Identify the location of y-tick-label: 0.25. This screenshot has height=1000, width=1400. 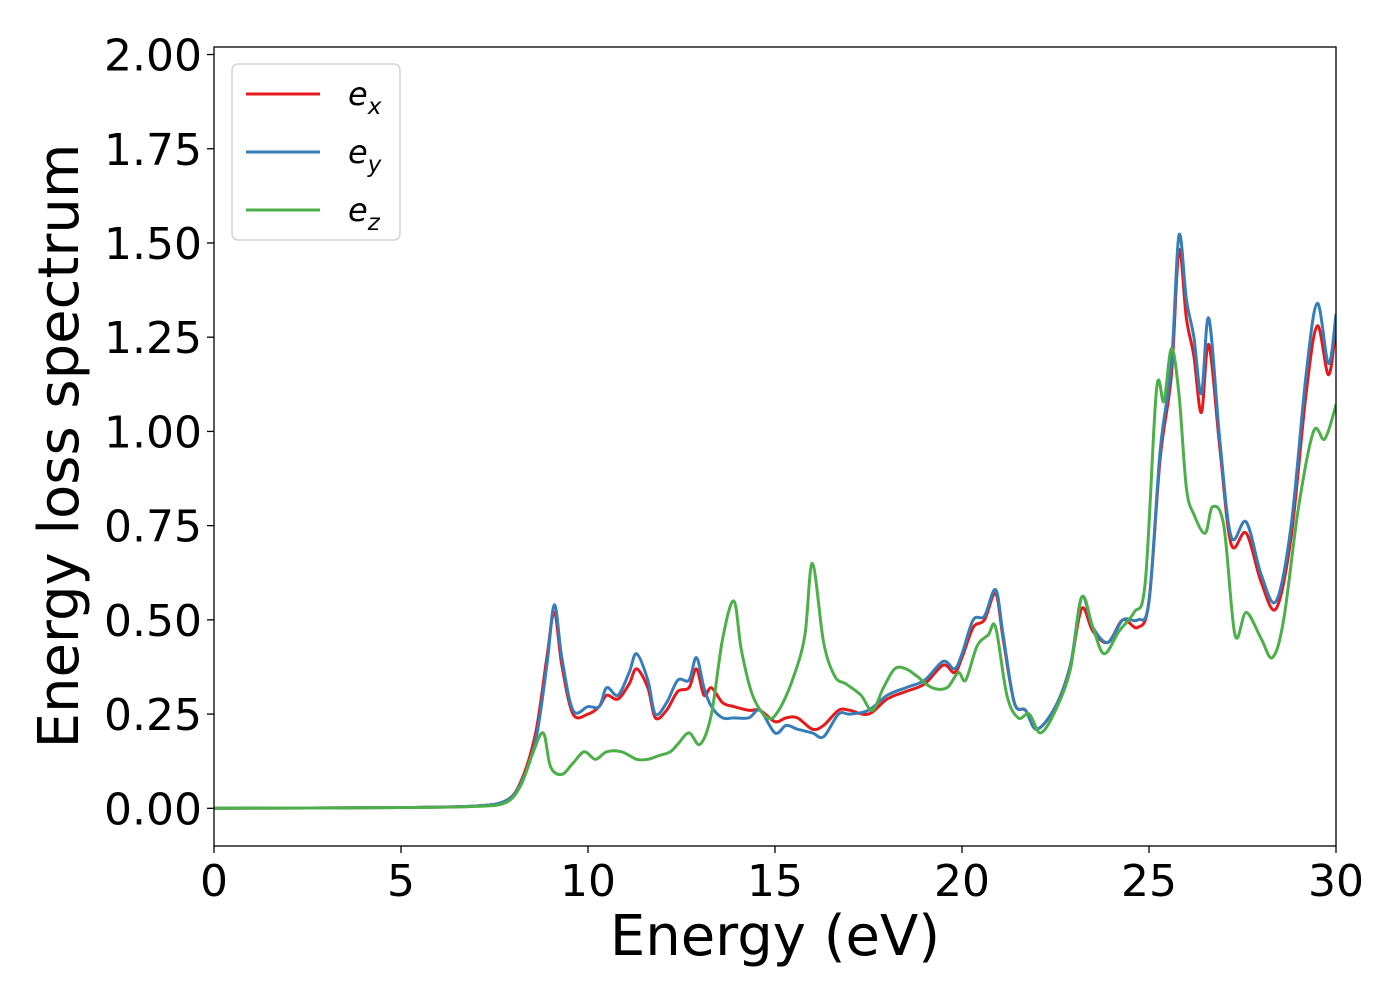
(153, 715).